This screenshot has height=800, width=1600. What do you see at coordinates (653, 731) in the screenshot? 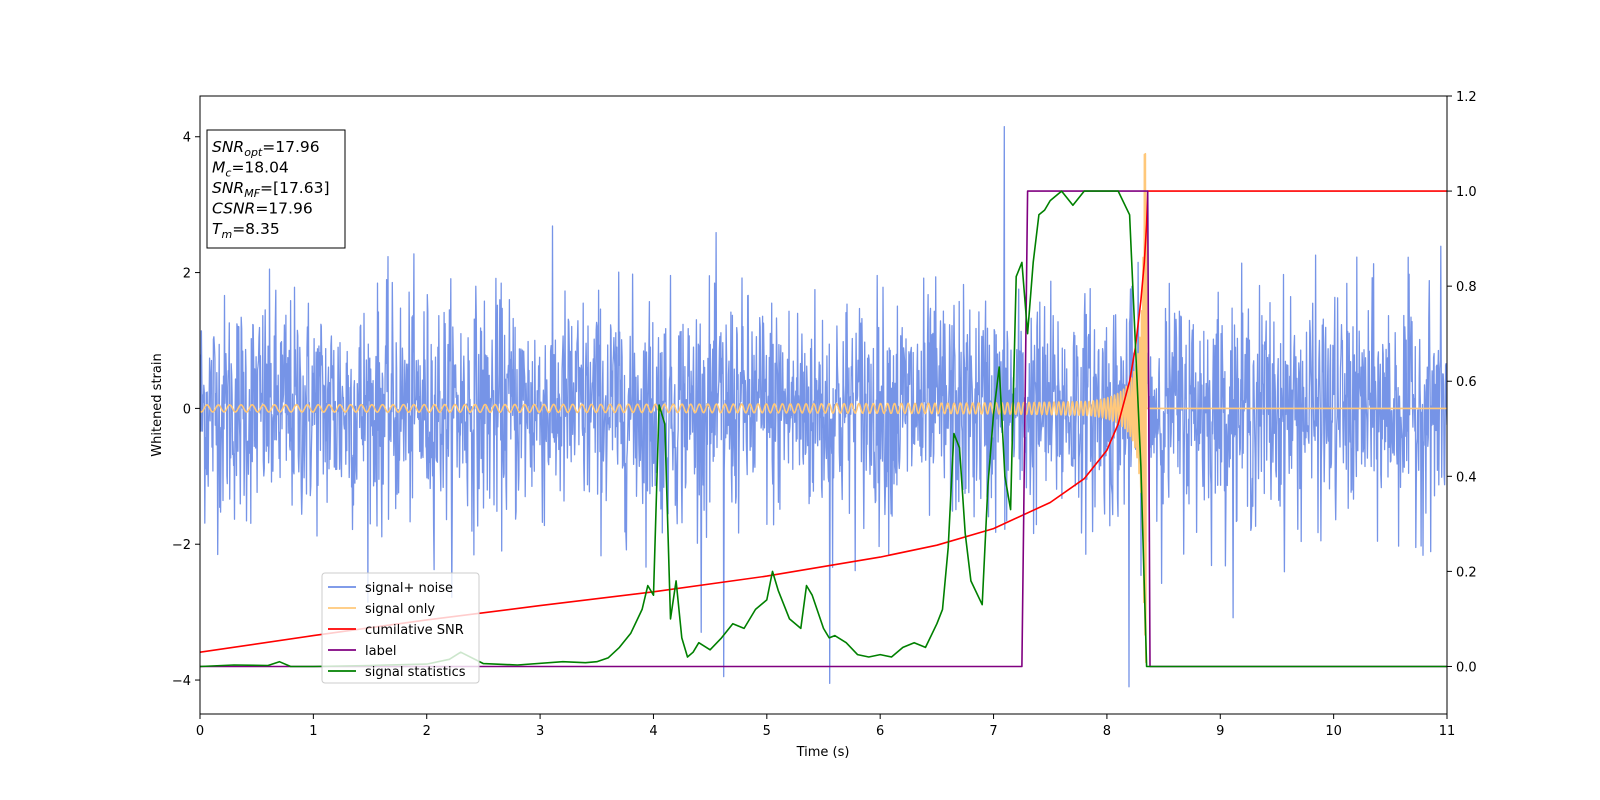
I see `x-tick-label: 4` at bounding box center [653, 731].